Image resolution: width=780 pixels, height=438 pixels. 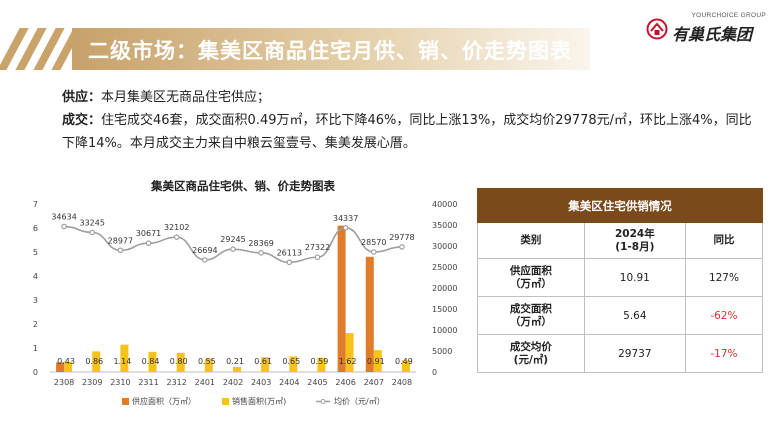 I want to click on supply-text: 本月集美区无商品住宅供应；, so click(x=186, y=97).